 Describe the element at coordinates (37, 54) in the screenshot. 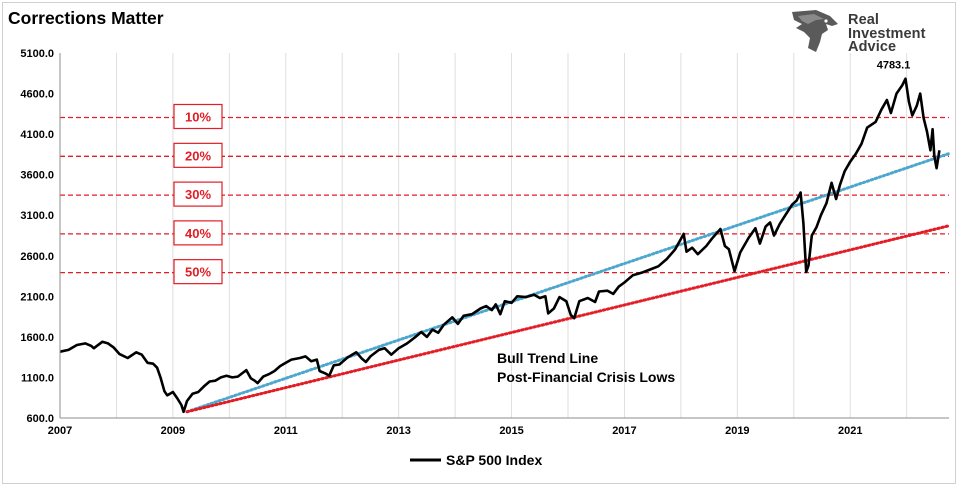

I see `y-tick-label: 5100.0` at that location.